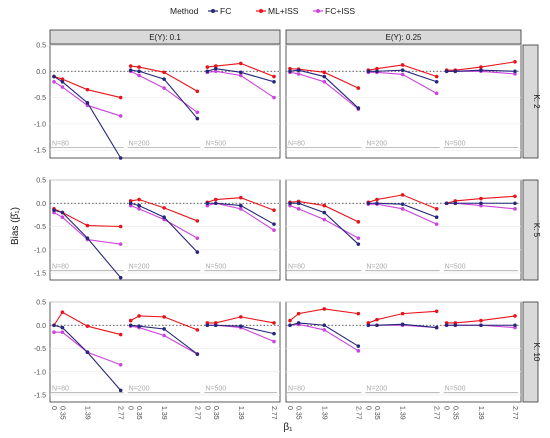 The width and height of the screenshot is (550, 438). I want to click on n-group-label: N=500, so click(215, 267).